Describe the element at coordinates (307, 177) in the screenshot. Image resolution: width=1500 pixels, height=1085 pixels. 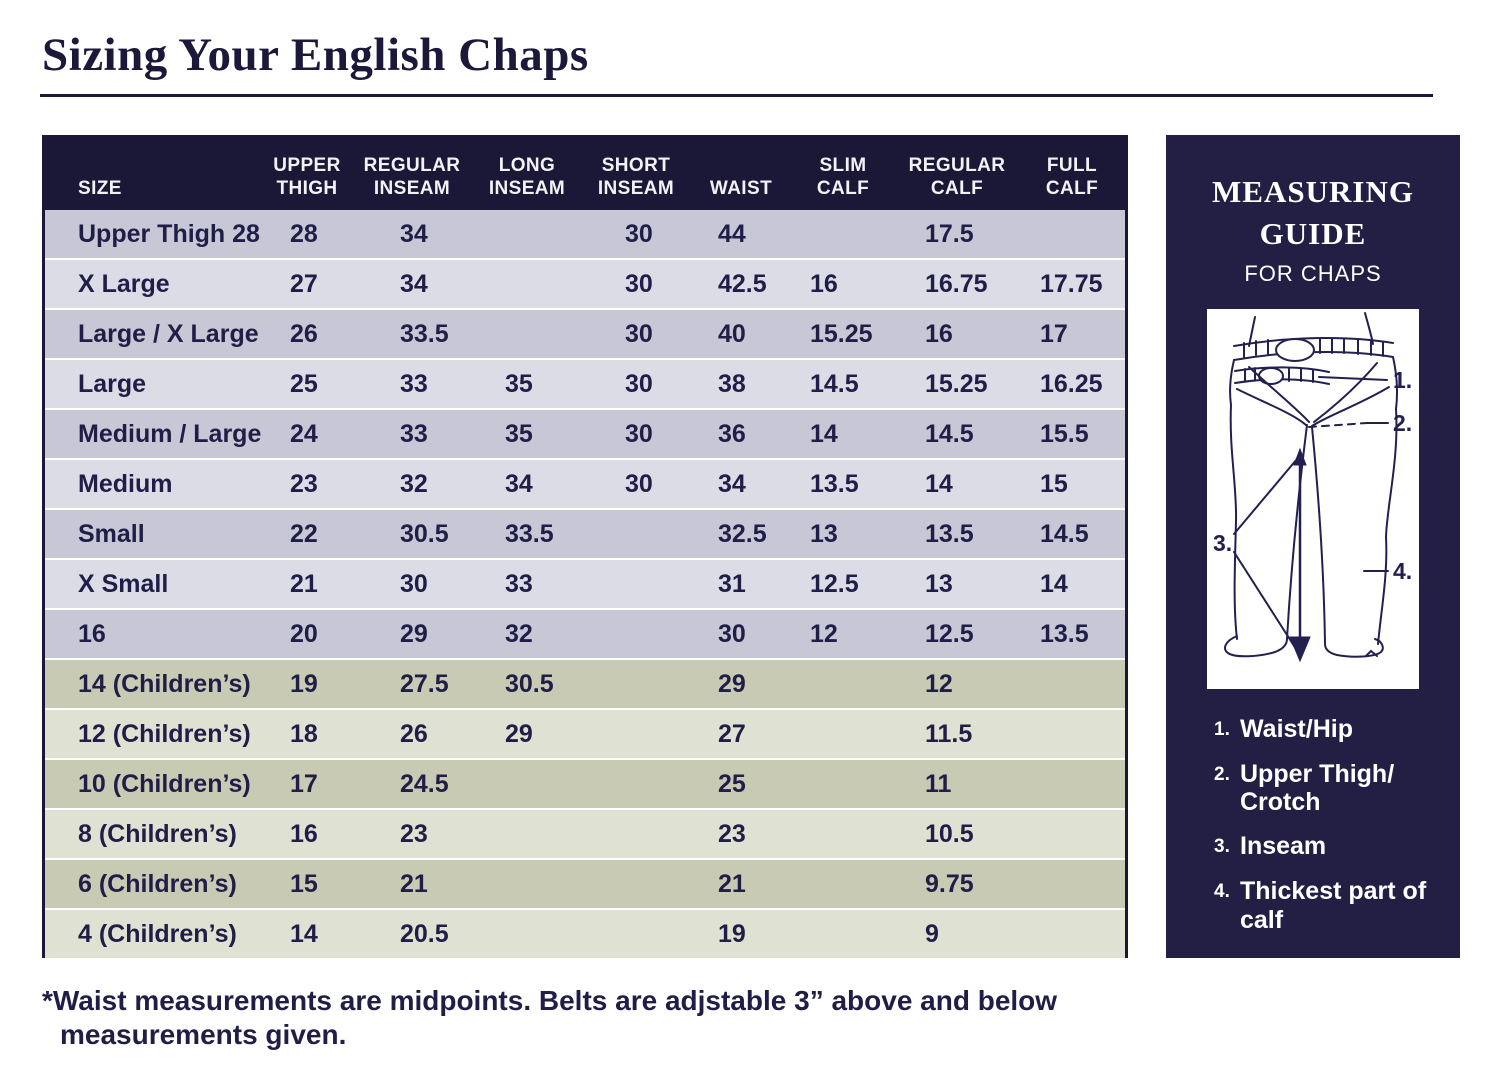
I see `column-header-upper-thigh: UPPER THIGH` at that location.